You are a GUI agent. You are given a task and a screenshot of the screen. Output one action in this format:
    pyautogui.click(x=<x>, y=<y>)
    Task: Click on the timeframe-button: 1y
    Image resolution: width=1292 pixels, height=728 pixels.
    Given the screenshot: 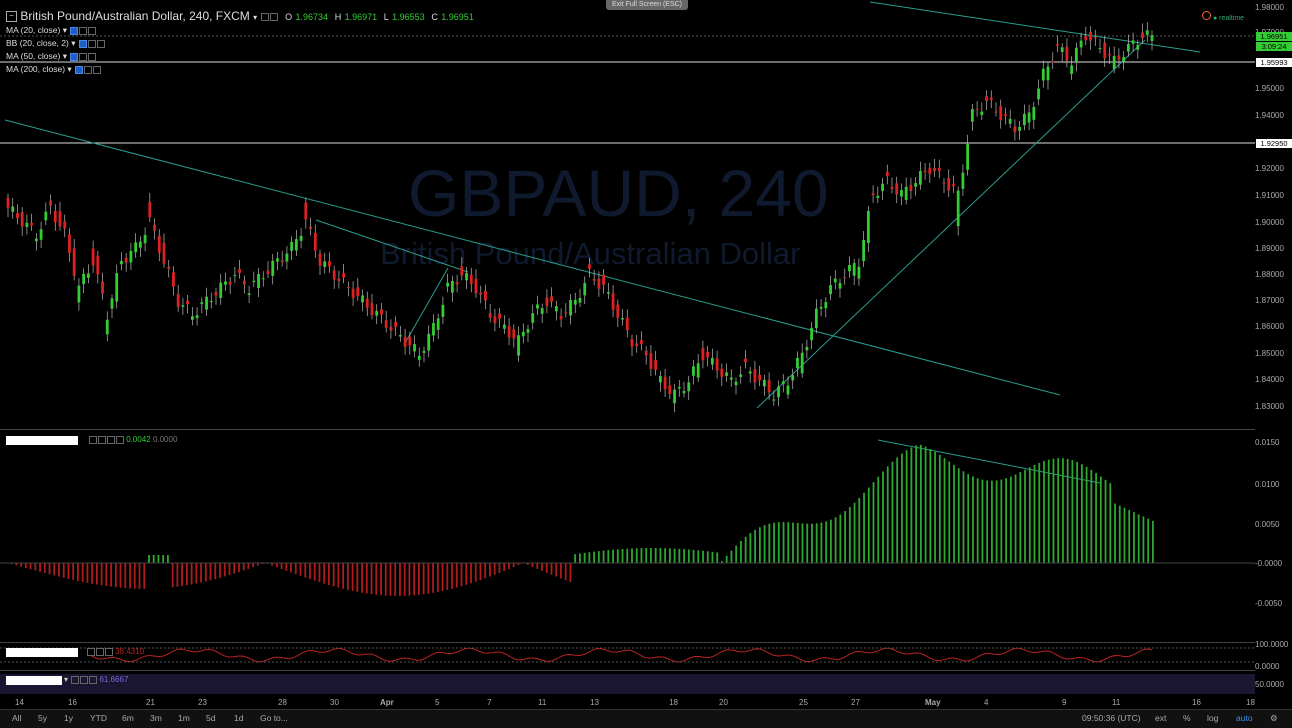 What is the action you would take?
    pyautogui.click(x=68, y=718)
    